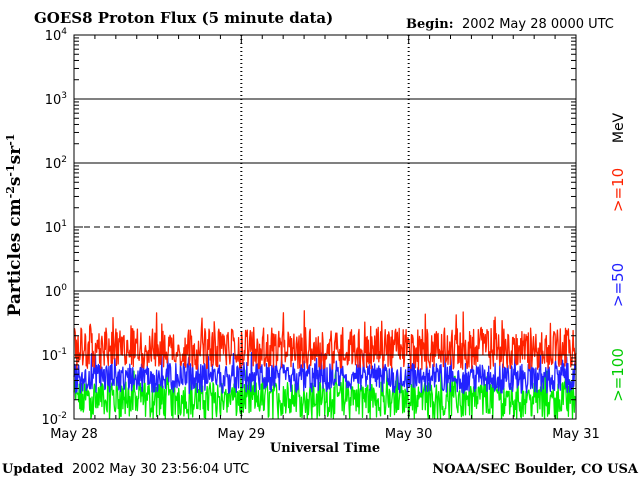 The height and width of the screenshot is (480, 640). Describe the element at coordinates (538, 24) in the screenshot. I see `begin-value: 2002 May 28 0000 UTC` at that location.